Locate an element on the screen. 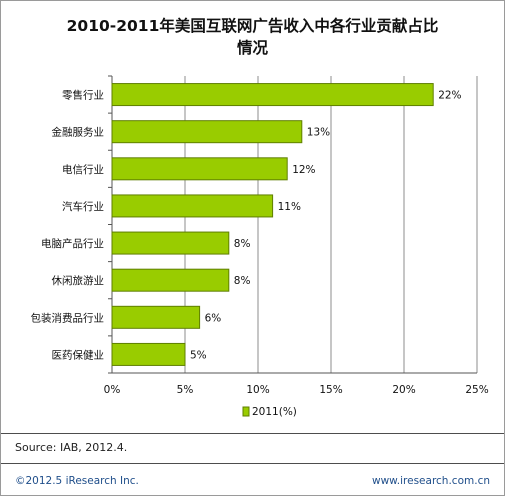 This screenshot has height=496, width=505. category-label: 电脑产品行业 is located at coordinates (72, 243).